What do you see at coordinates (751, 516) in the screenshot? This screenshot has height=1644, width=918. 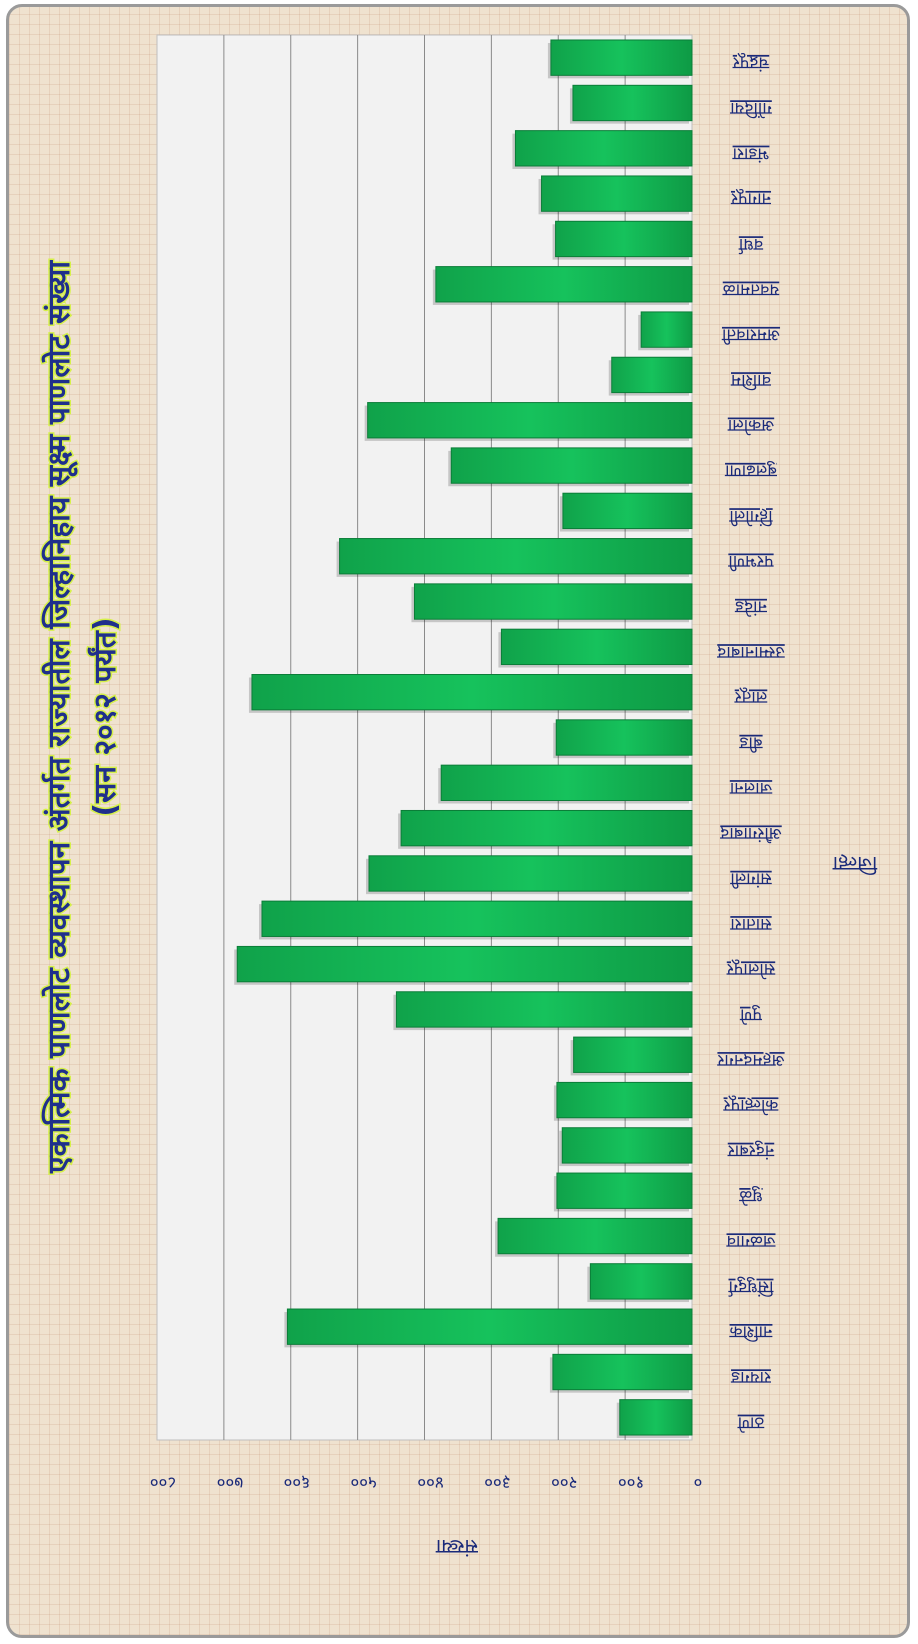 I see `category-label: हिंगोली` at bounding box center [751, 516].